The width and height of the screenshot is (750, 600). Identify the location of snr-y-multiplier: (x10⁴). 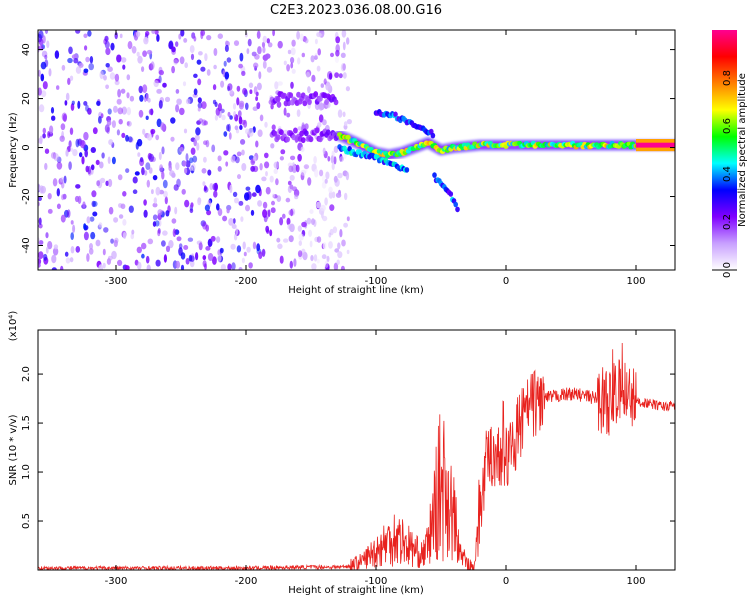
(13, 326).